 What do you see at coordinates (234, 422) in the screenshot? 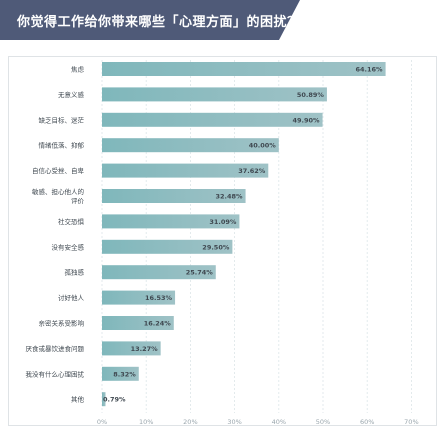
I see `x-tick-label: 30%` at bounding box center [234, 422].